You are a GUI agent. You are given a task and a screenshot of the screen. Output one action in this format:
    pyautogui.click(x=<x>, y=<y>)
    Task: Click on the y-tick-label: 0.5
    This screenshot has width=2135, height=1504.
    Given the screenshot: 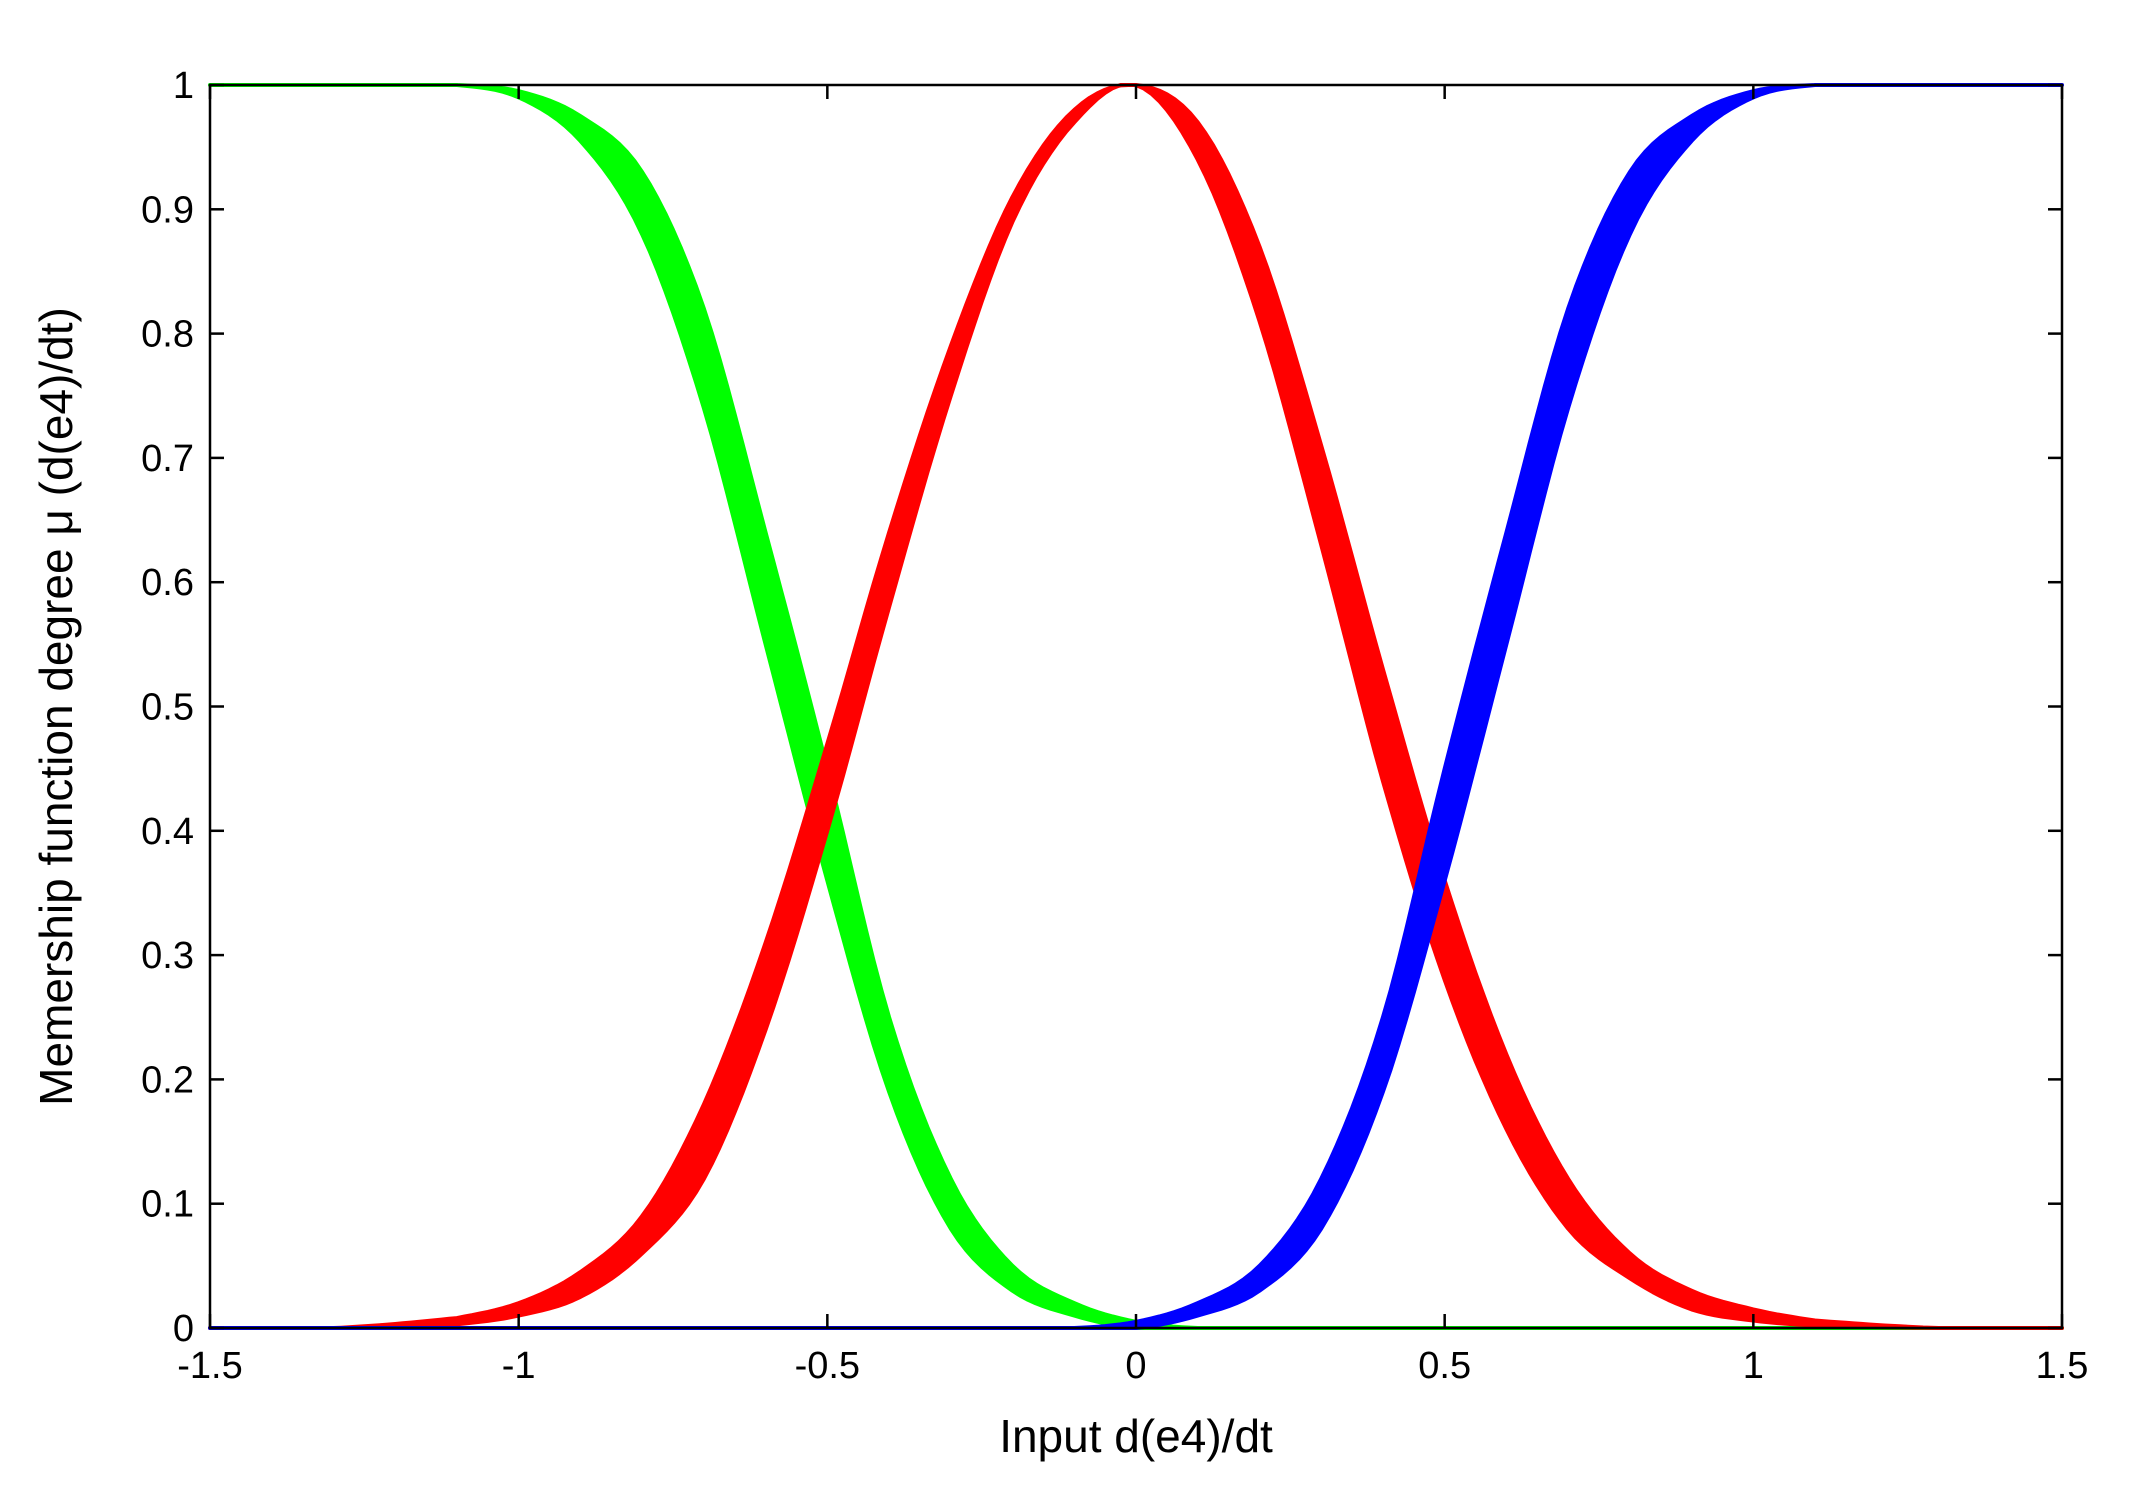 What is the action you would take?
    pyautogui.click(x=167, y=708)
    